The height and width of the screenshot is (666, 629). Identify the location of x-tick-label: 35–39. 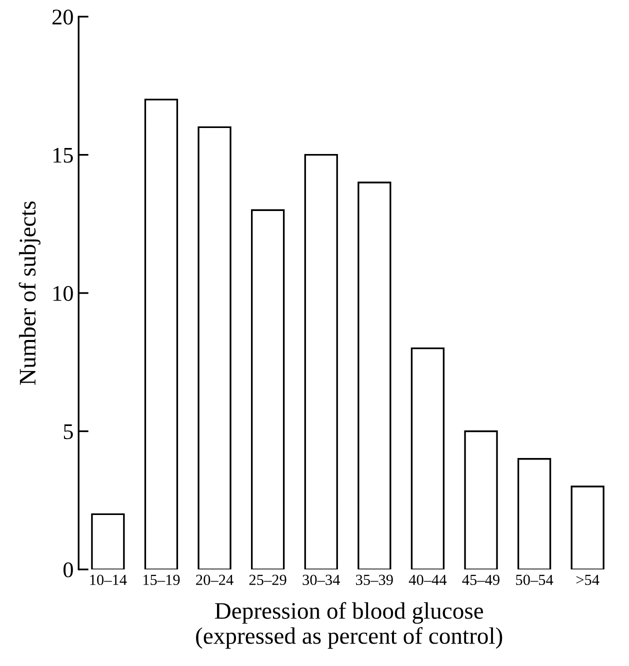
(374, 580).